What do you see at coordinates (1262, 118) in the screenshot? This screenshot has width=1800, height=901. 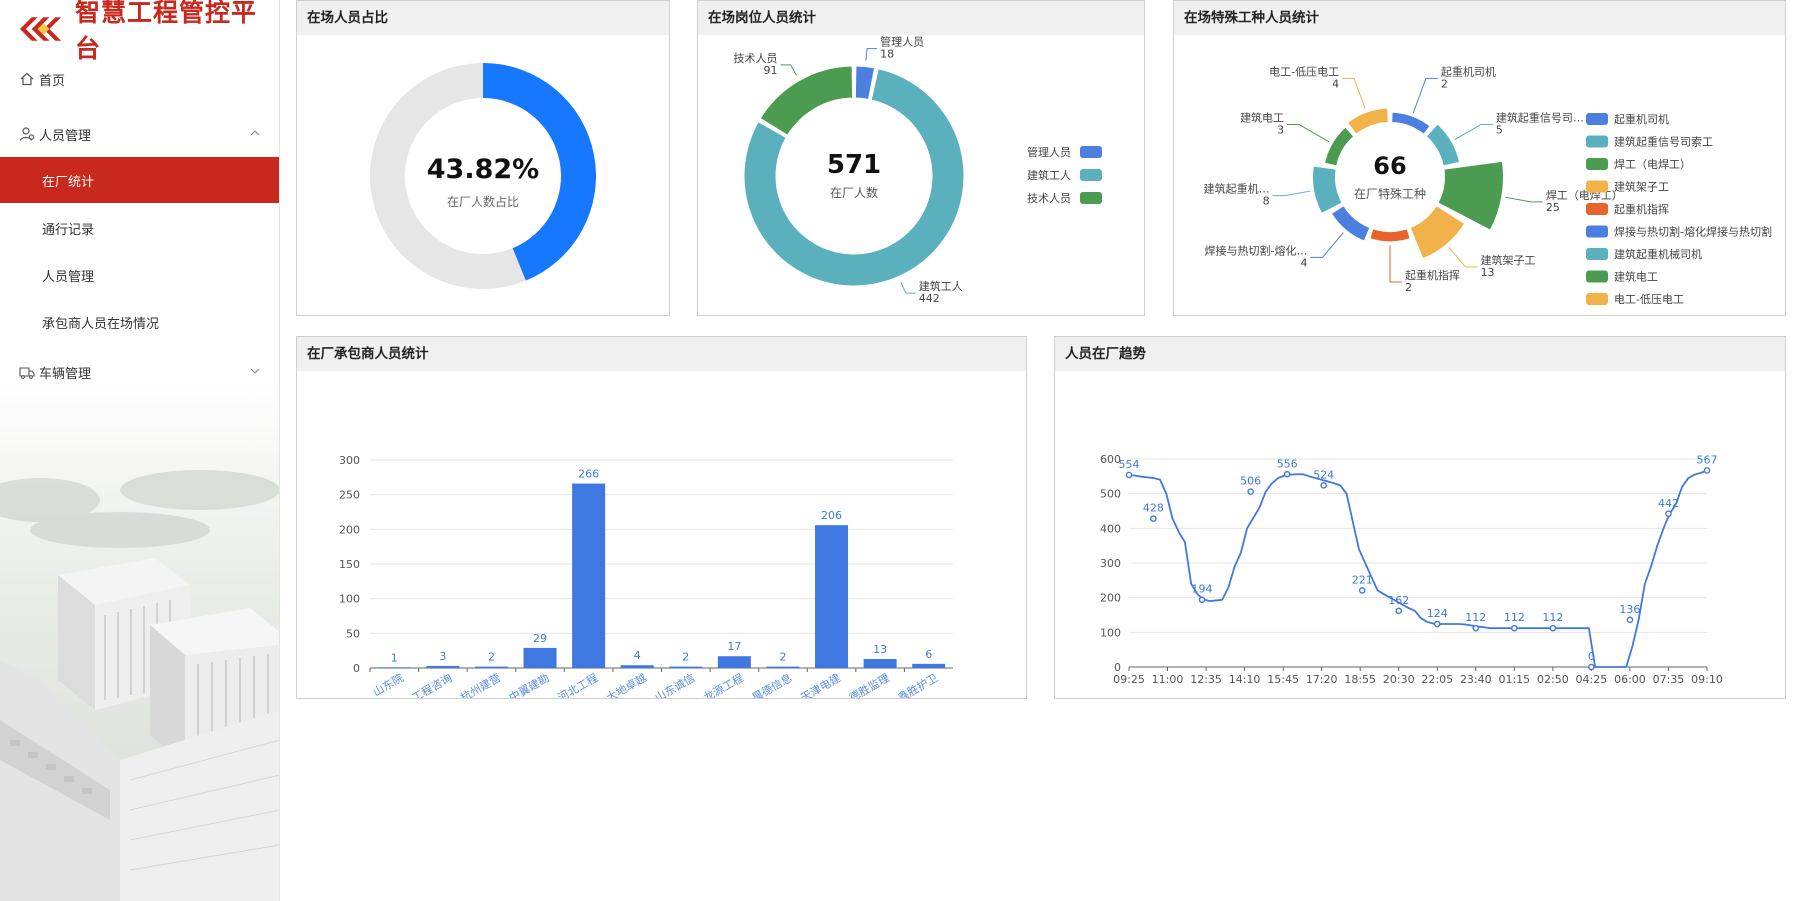 I see `slice-label: 建筑电工` at bounding box center [1262, 118].